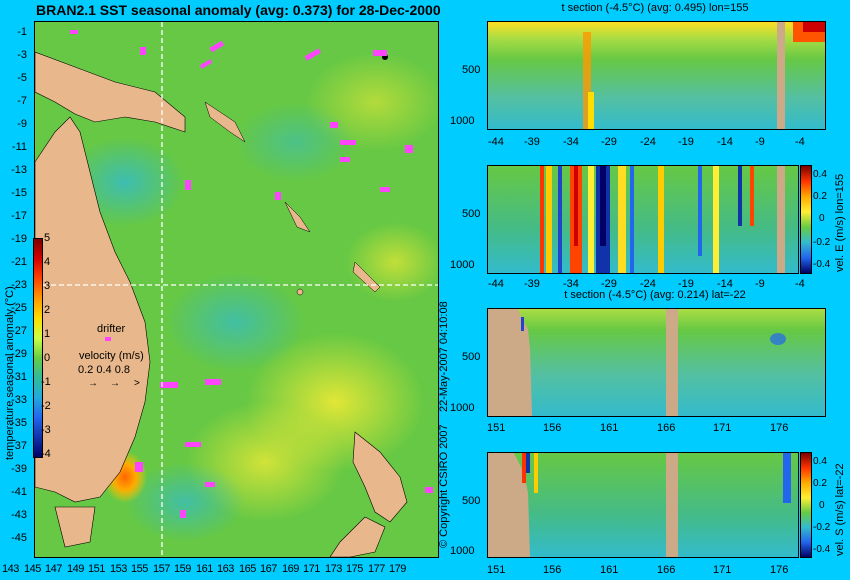 This screenshot has width=850, height=580. Describe the element at coordinates (646, 284) in the screenshot. I see `panel2-xticks: -44 -39 -34 -29 -24 -19 -14 -9 -4` at that location.